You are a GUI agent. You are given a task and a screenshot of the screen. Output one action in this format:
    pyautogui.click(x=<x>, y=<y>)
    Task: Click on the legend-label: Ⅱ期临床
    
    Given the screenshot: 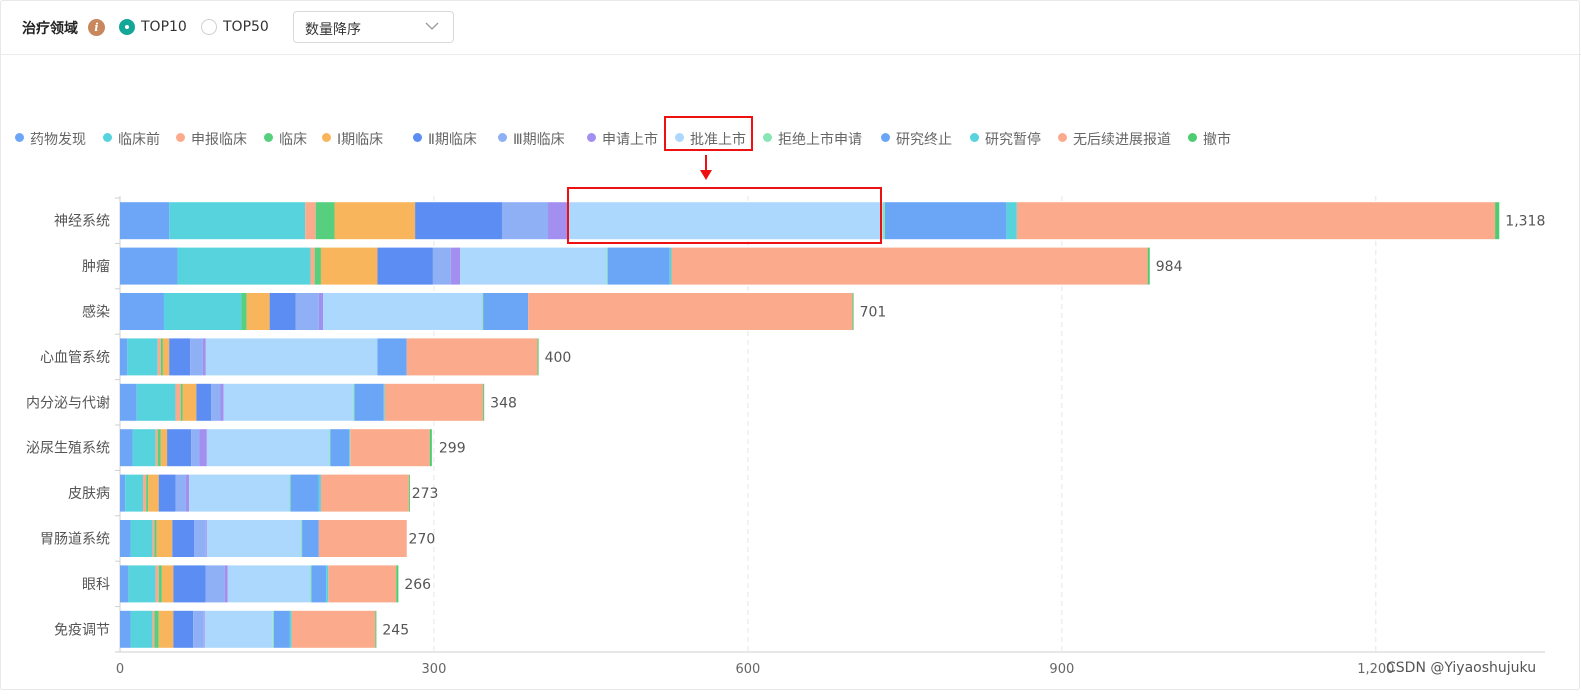 What is the action you would take?
    pyautogui.click(x=452, y=140)
    